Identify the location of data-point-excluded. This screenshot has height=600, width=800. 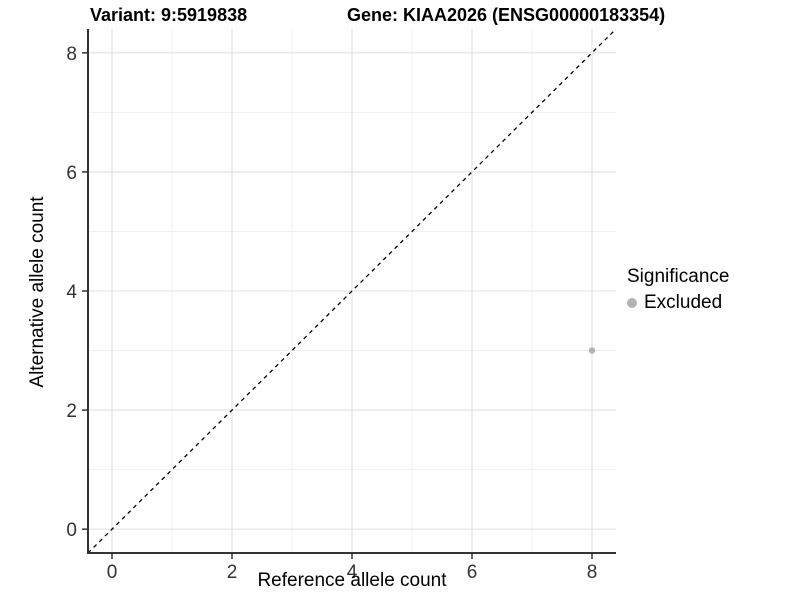
(592, 350).